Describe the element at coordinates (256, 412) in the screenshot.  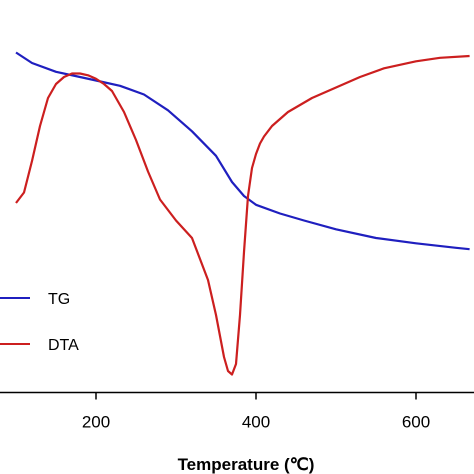
I see `x-ticks: 200 400 600` at that location.